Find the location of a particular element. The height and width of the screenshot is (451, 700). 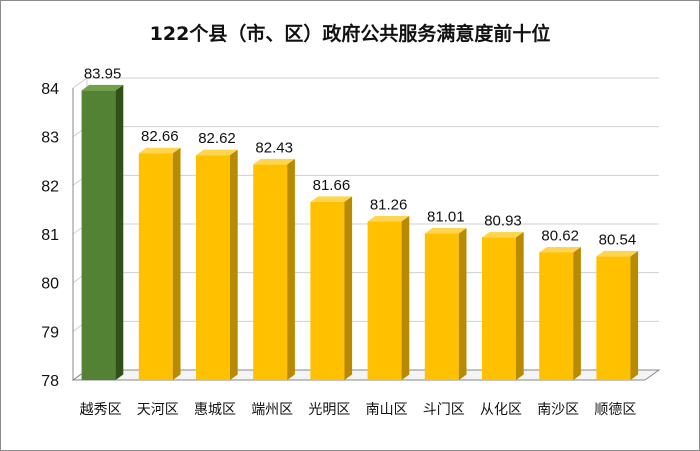

y-tick-label: 82 is located at coordinates (50, 186).